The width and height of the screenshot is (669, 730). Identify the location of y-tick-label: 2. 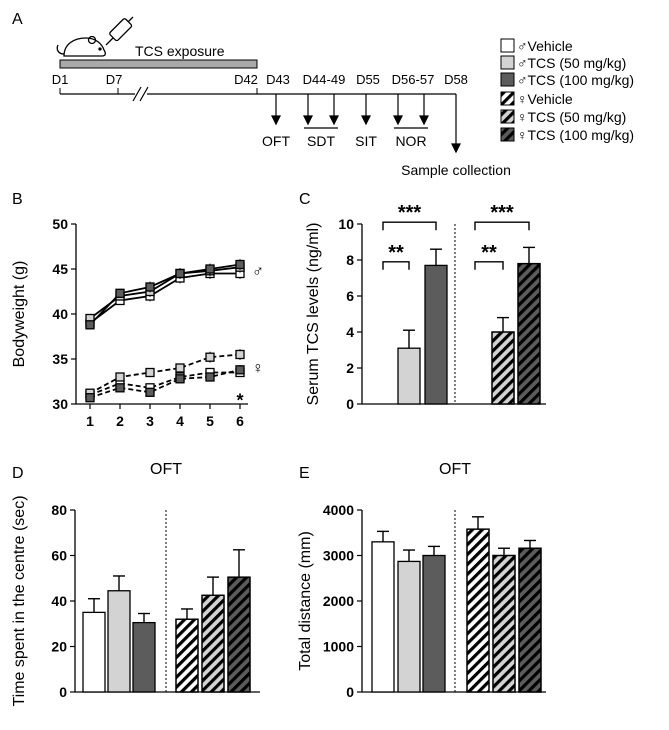
(350, 368).